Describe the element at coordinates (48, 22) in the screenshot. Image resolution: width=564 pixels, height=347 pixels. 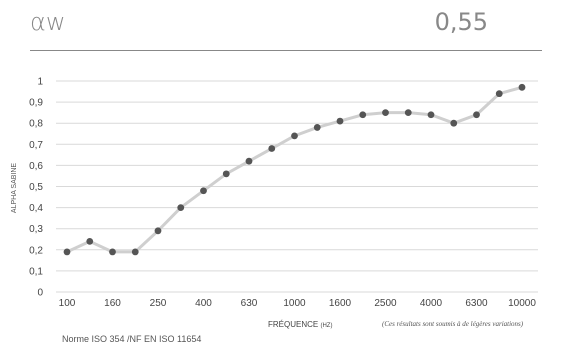
I see `aw-label: αw` at that location.